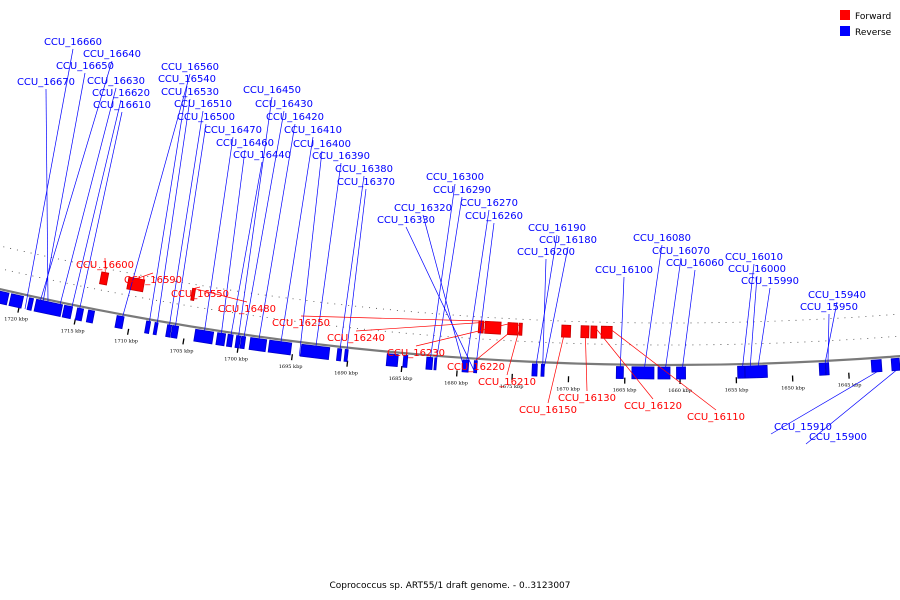 This screenshot has height=600, width=900. I want to click on scale-tick-label: 1680 kbp, so click(456, 383).